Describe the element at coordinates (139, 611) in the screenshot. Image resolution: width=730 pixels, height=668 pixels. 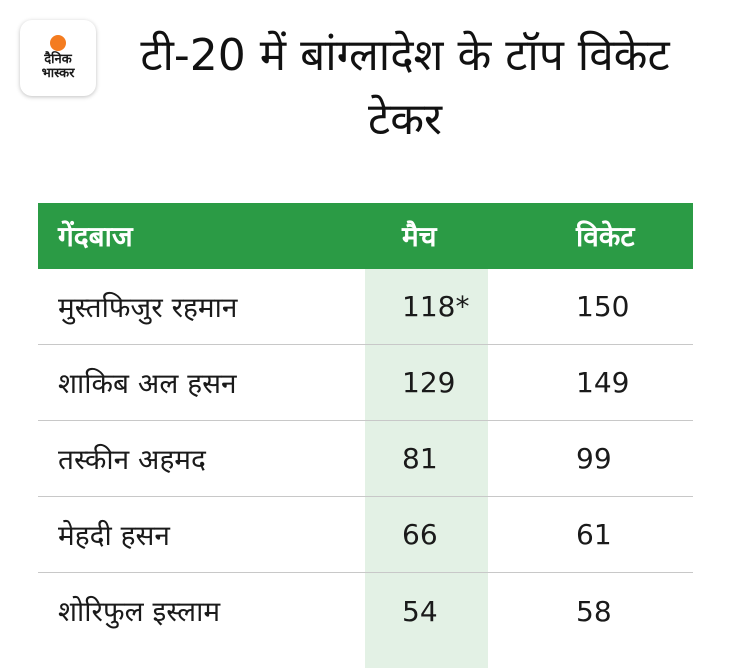
I see `bowler-name: शोरिफुल इस्लाम` at that location.